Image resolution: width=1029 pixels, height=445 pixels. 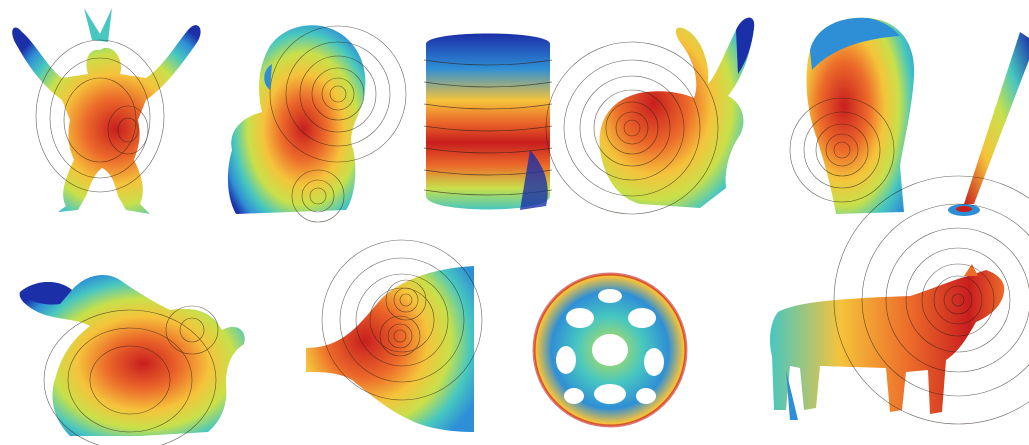 I want to click on barrel-model, so click(x=488, y=121).